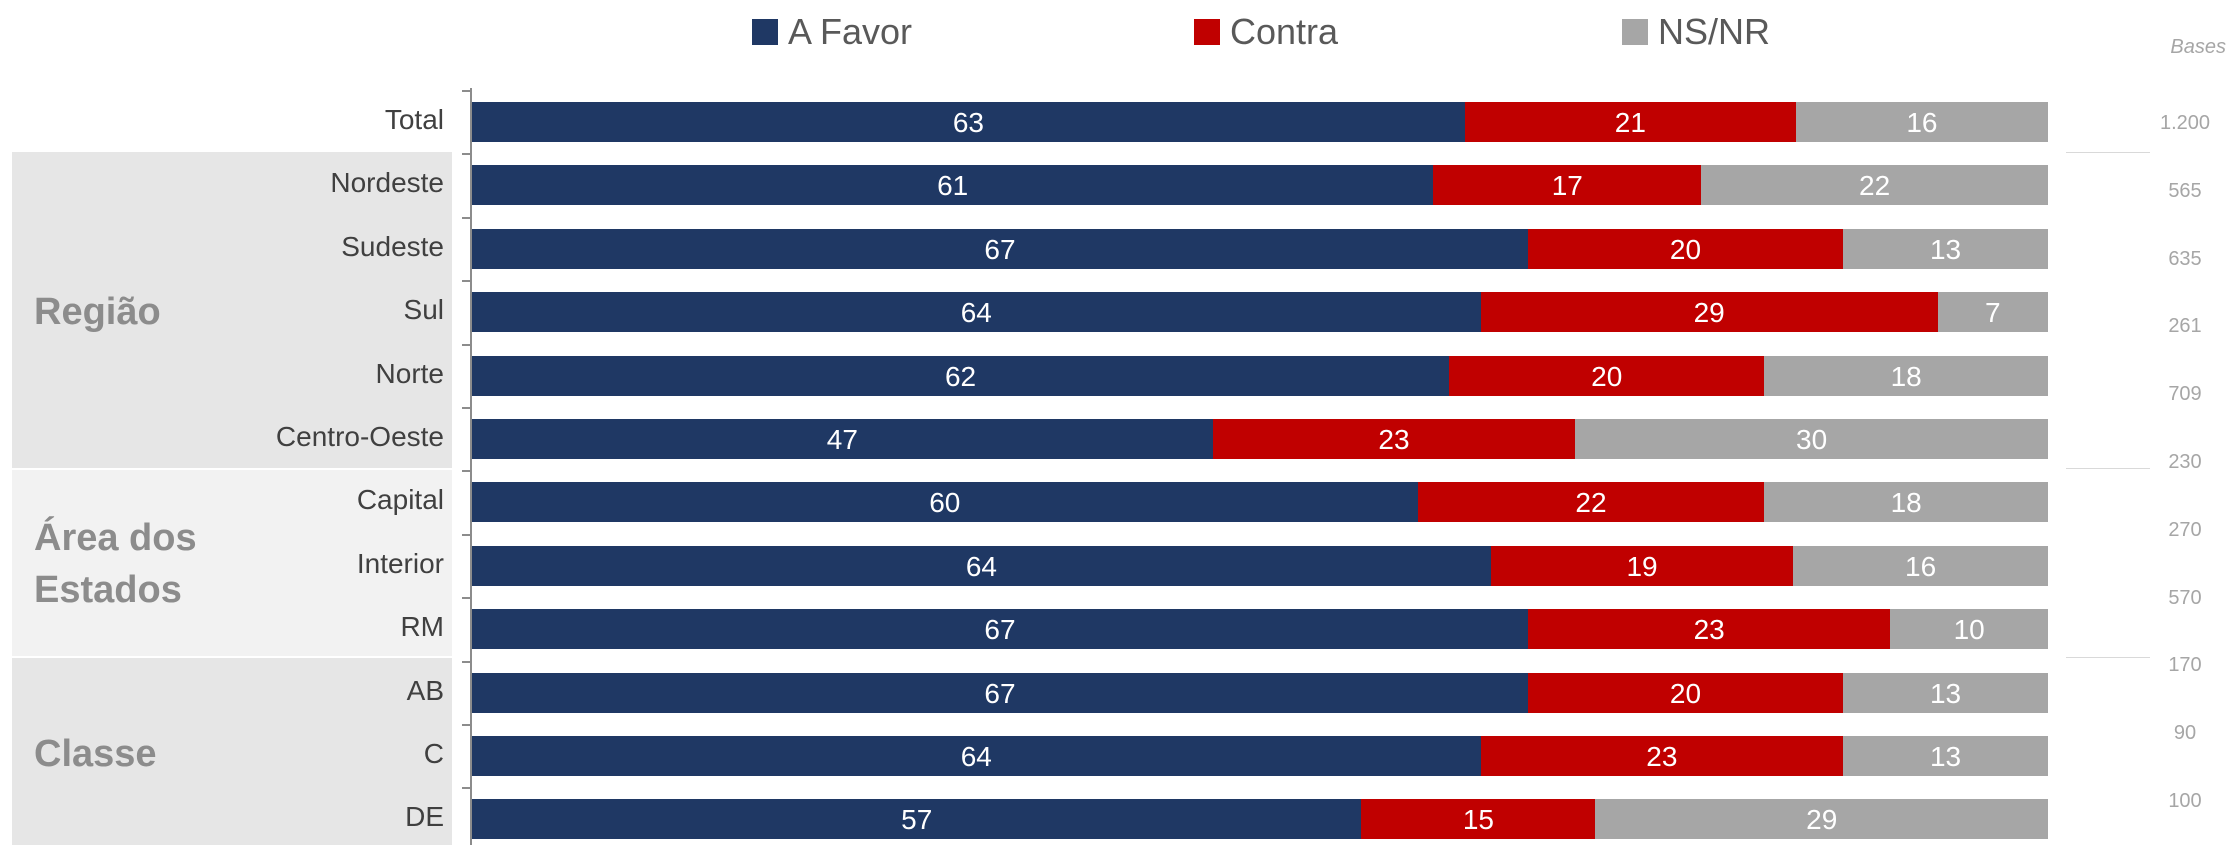  I want to click on data-label: 10, so click(1969, 630).